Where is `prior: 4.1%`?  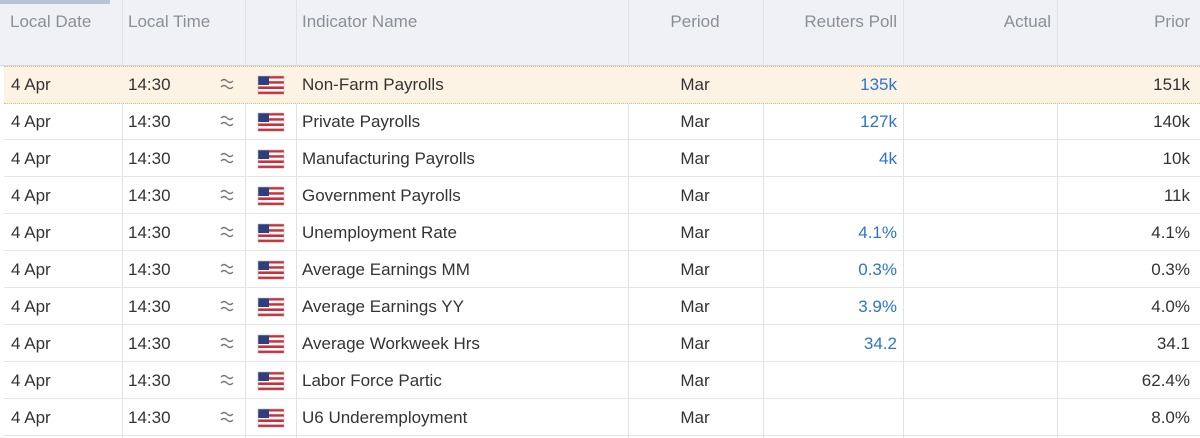
prior: 4.1% is located at coordinates (1170, 232).